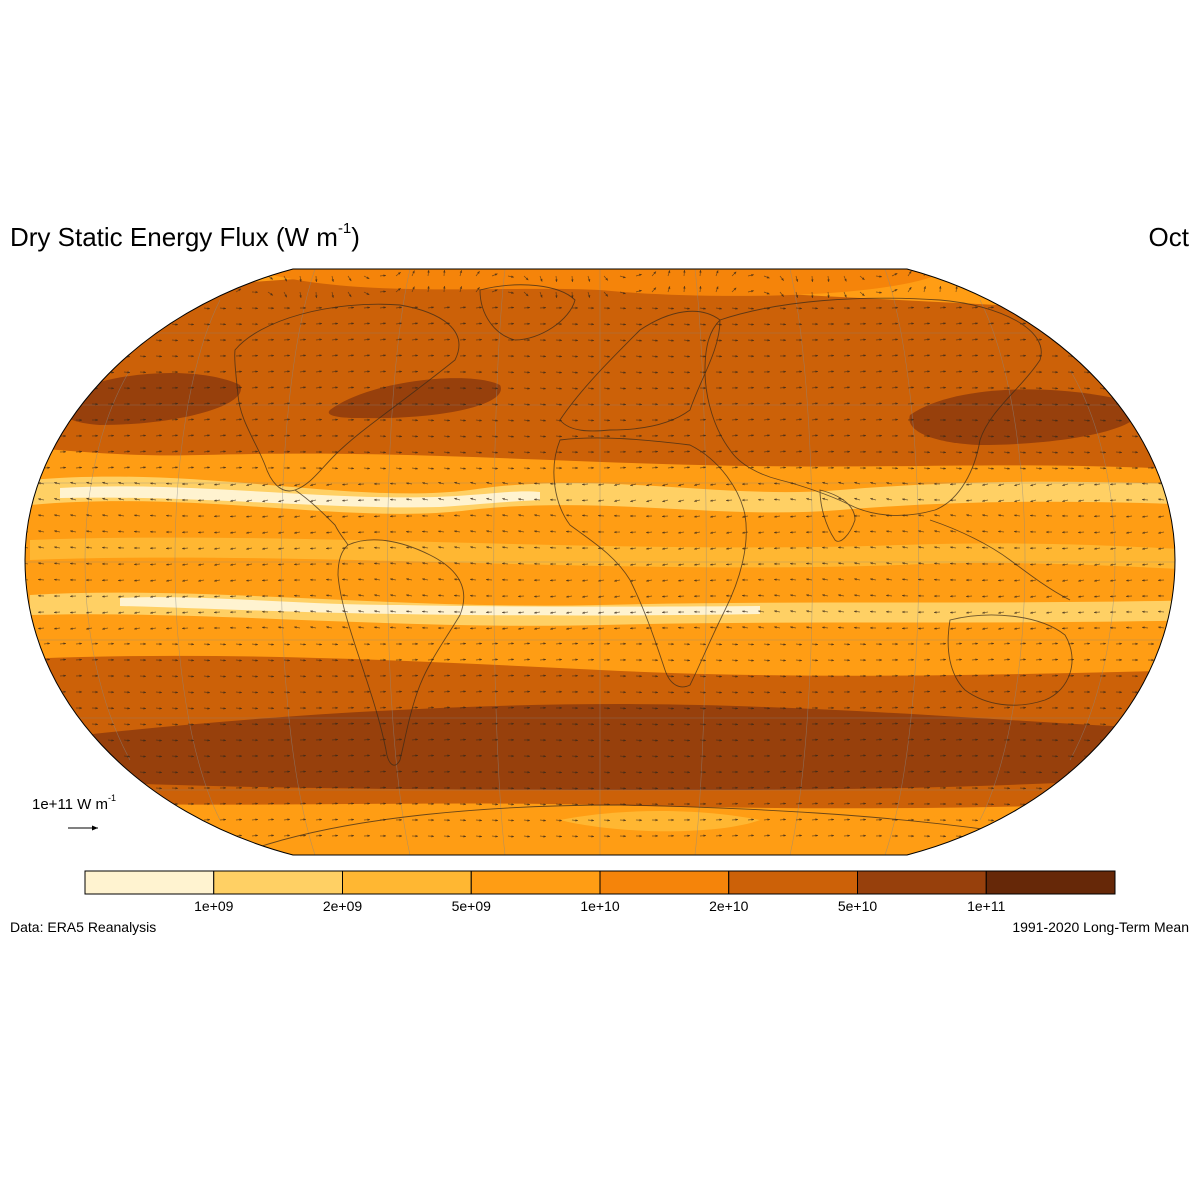 This screenshot has width=1200, height=1200. I want to click on coast-australia, so click(1010, 660).